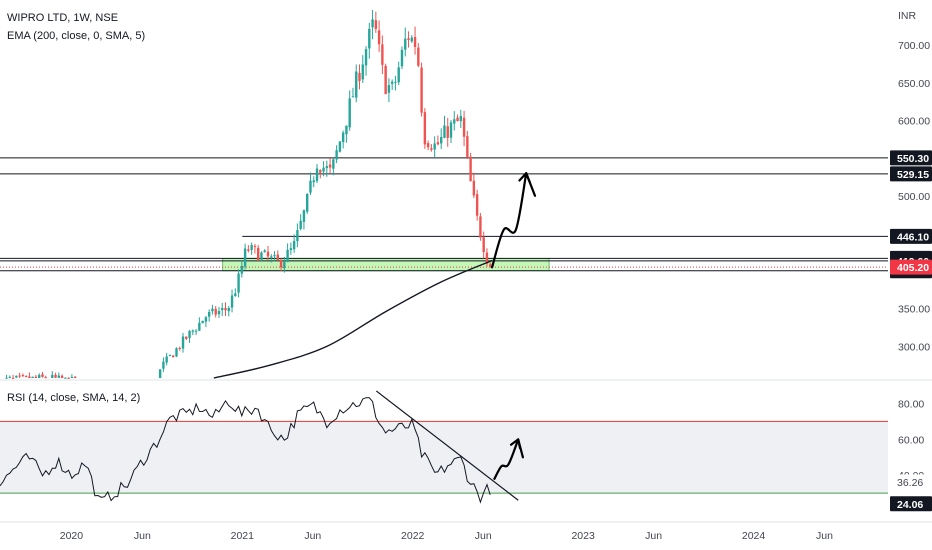 The width and height of the screenshot is (932, 550). I want to click on time-axis-ticks: 2020 Jun 2021 Jun 2022 Jun 2023 Jun 2024 Jun, so click(446, 536).